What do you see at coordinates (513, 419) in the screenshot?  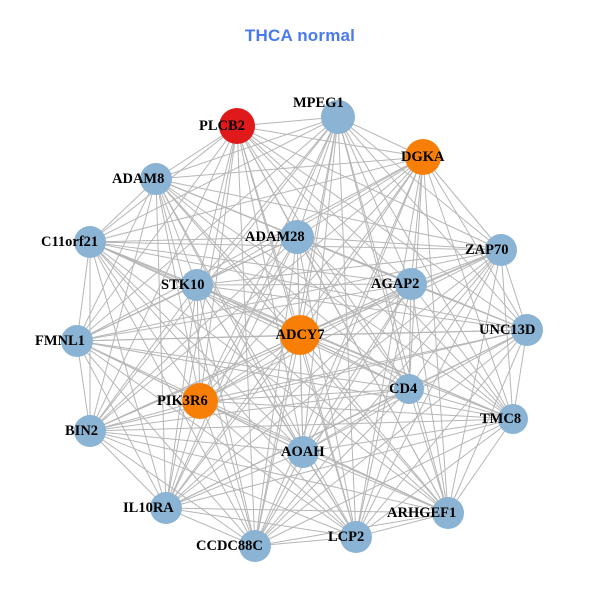 I see `graph-node-tmc8` at bounding box center [513, 419].